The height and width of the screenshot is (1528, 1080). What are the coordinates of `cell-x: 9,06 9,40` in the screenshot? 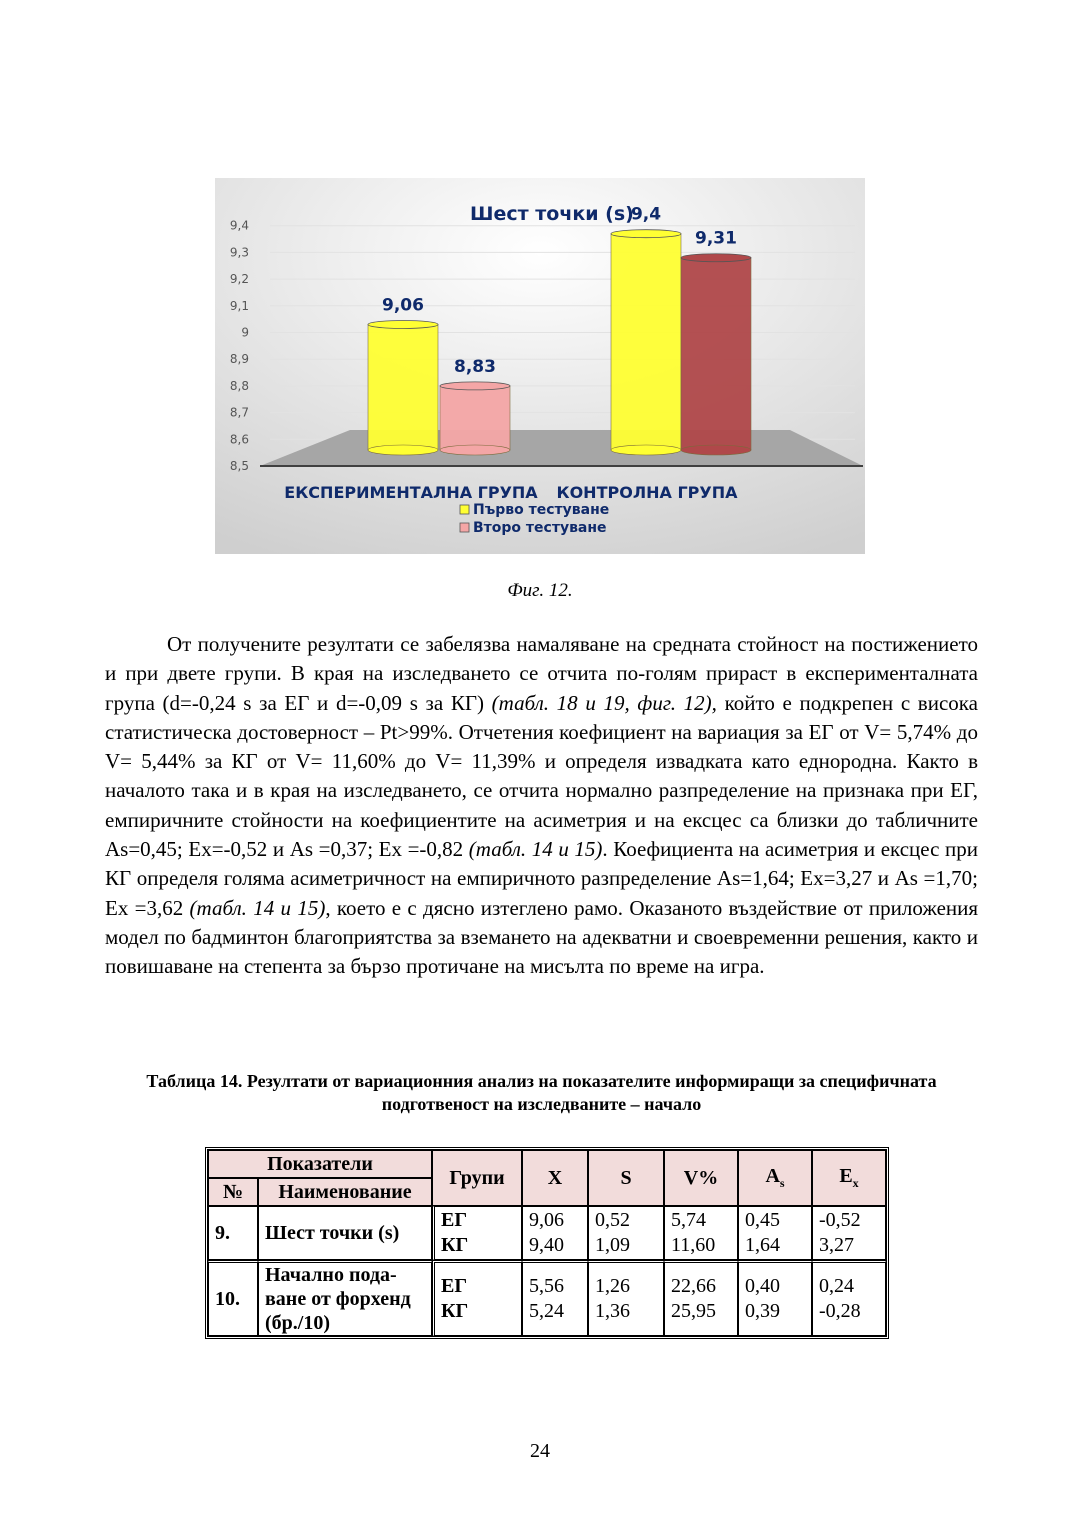 It's located at (555, 1233).